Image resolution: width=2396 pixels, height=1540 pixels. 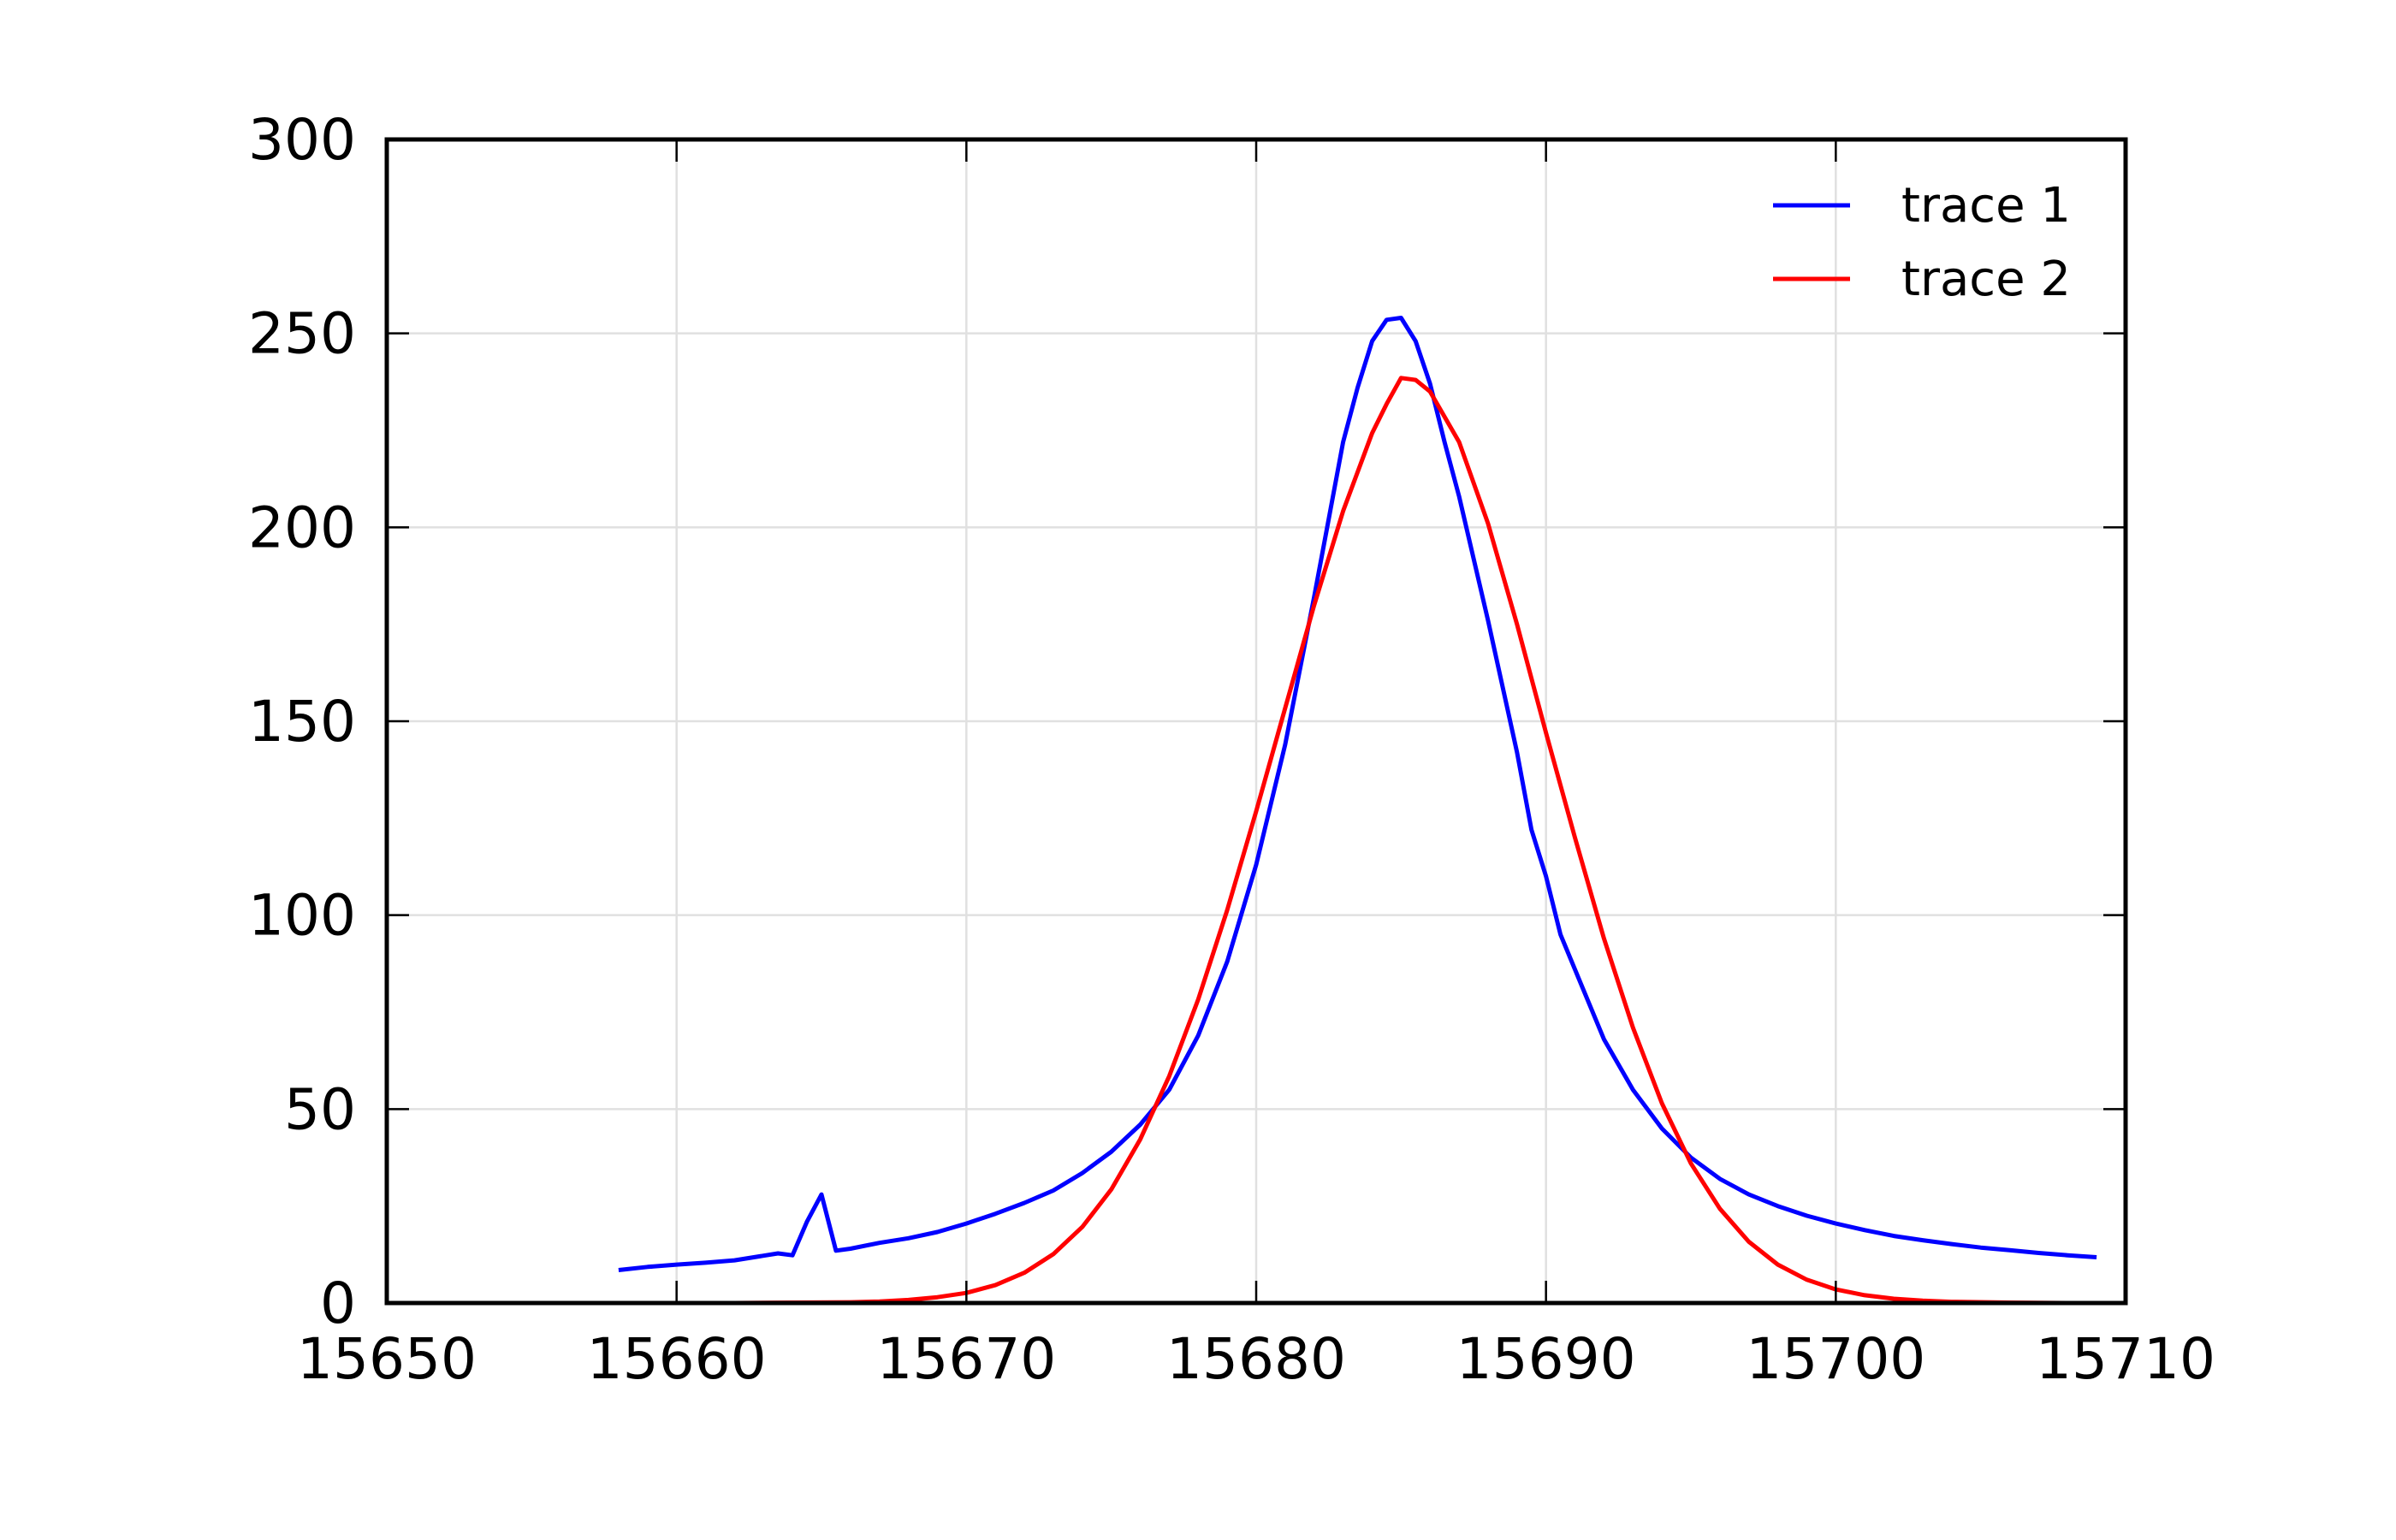 I want to click on y-tick-label: 150, so click(x=302, y=722).